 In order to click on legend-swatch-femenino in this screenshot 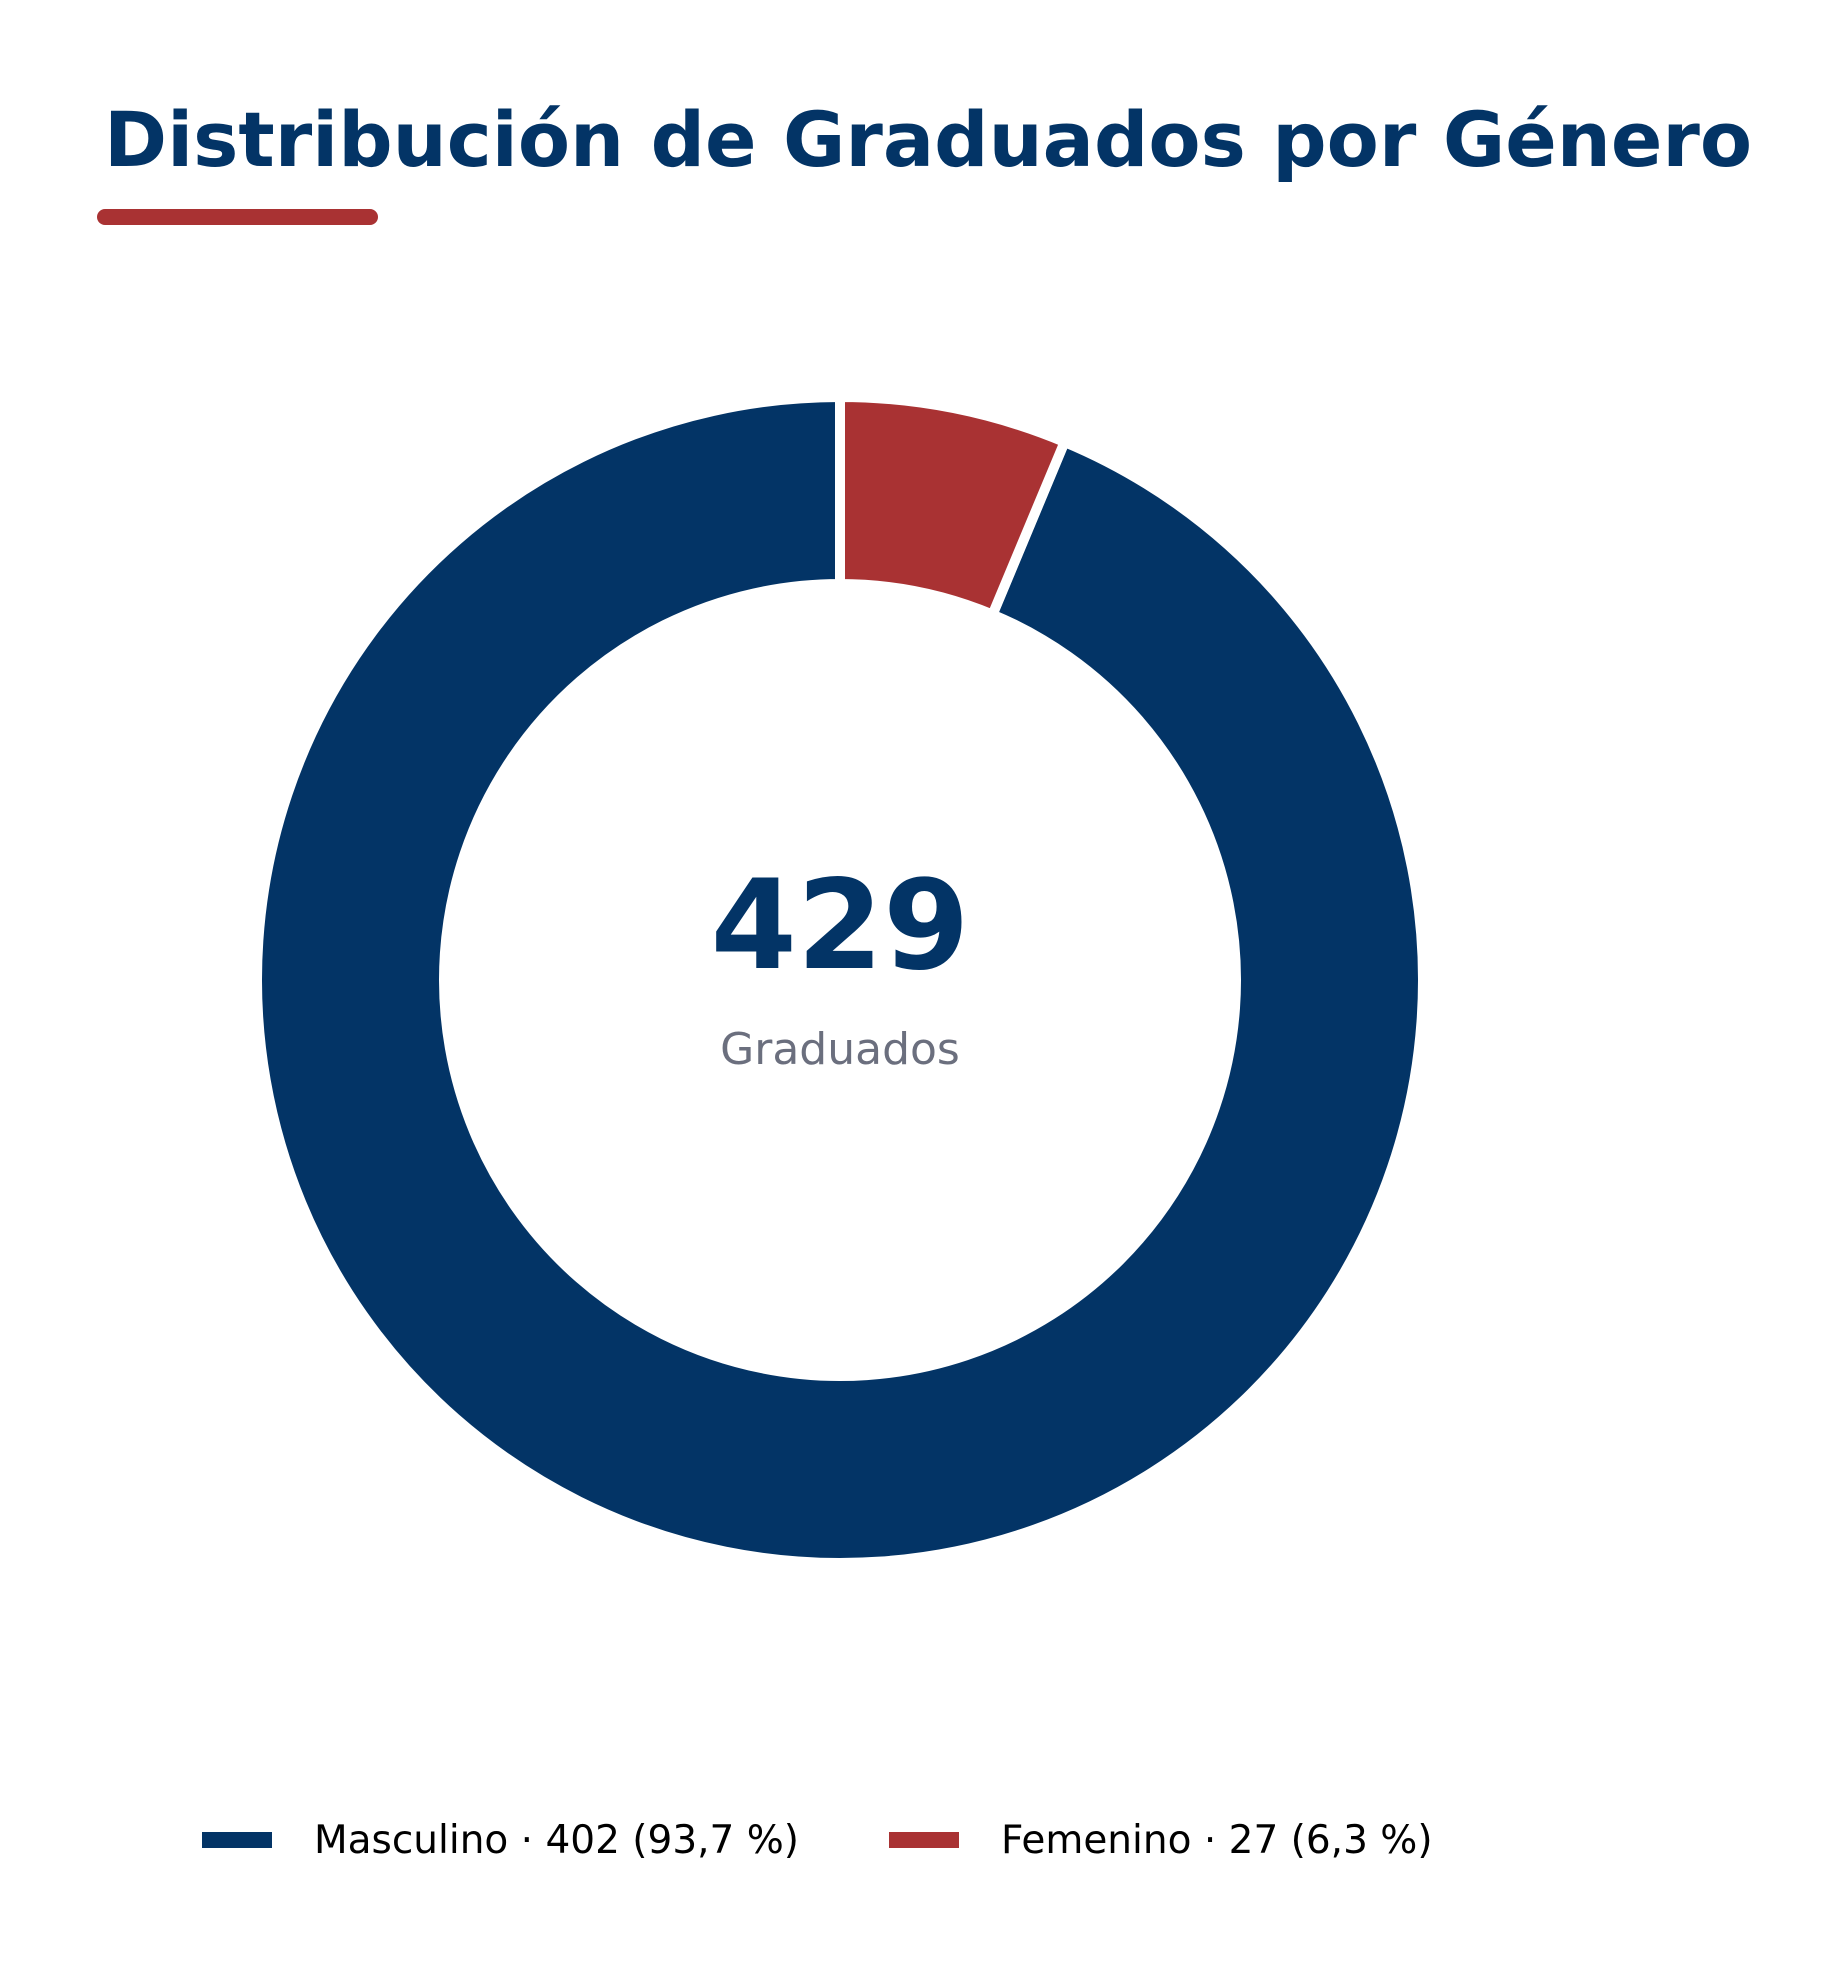, I will do `click(924, 1840)`.